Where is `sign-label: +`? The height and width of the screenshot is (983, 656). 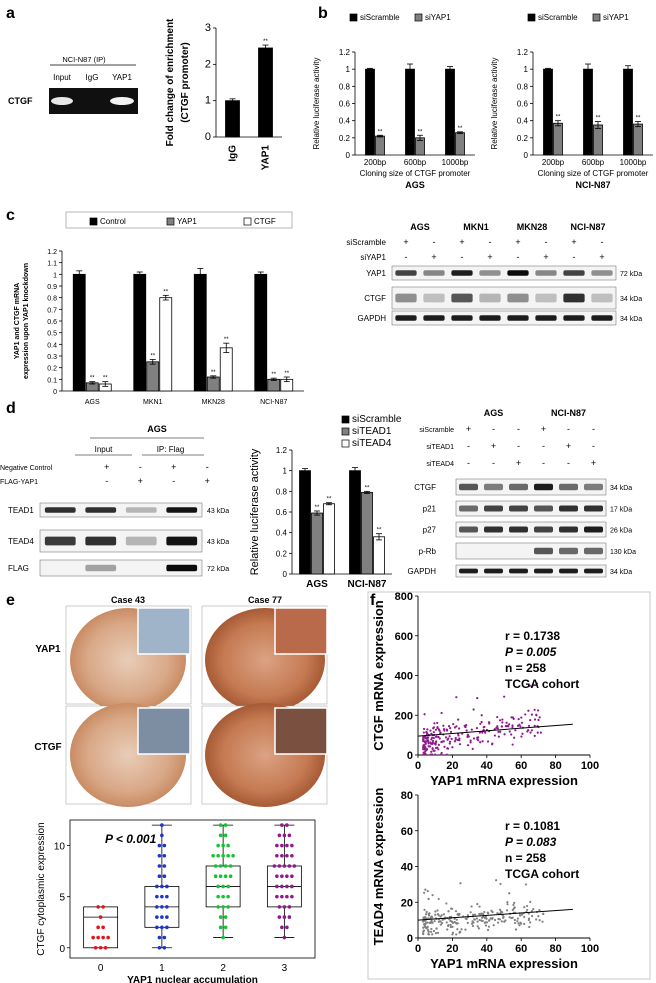
sign-label: + is located at coordinates (573, 242).